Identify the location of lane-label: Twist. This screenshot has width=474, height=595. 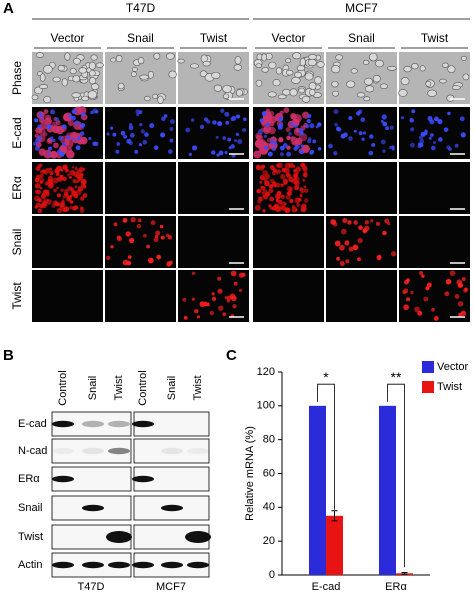
(198, 387).